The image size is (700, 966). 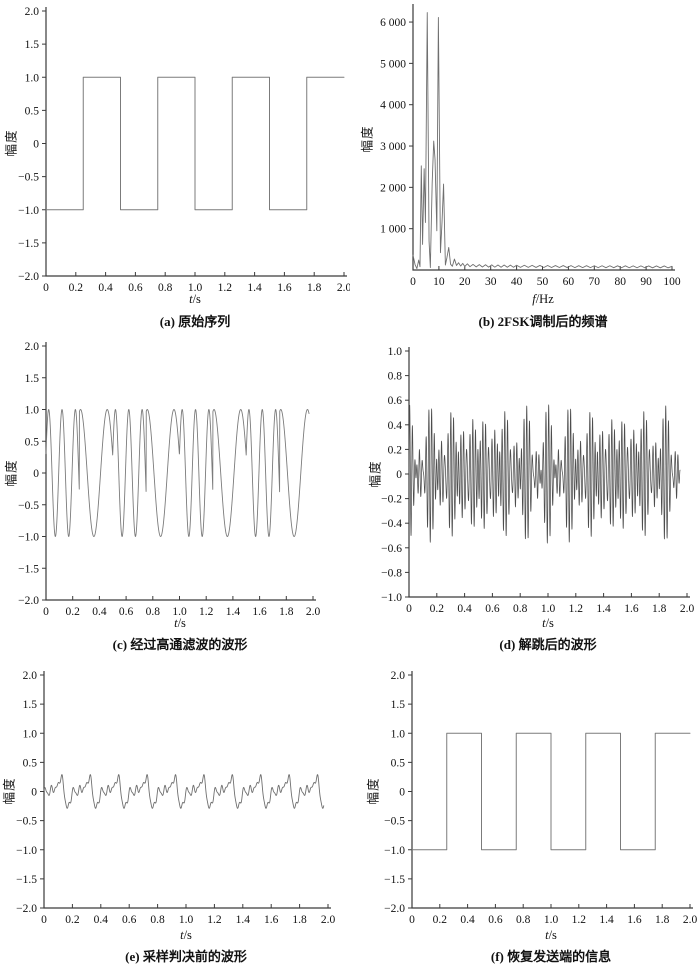 What do you see at coordinates (36, 474) in the screenshot?
I see `y-tick-label: 0` at bounding box center [36, 474].